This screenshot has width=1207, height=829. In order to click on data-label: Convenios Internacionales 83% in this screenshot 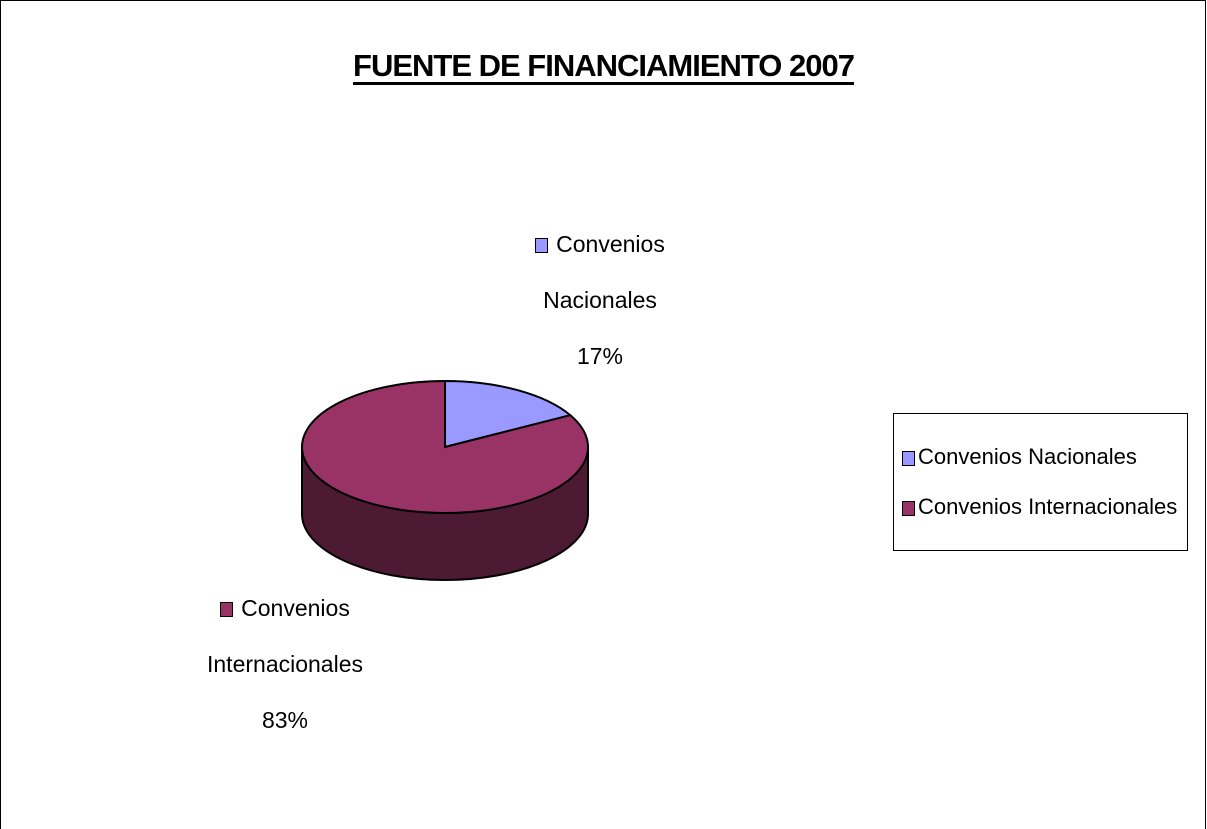, I will do `click(285, 664)`.